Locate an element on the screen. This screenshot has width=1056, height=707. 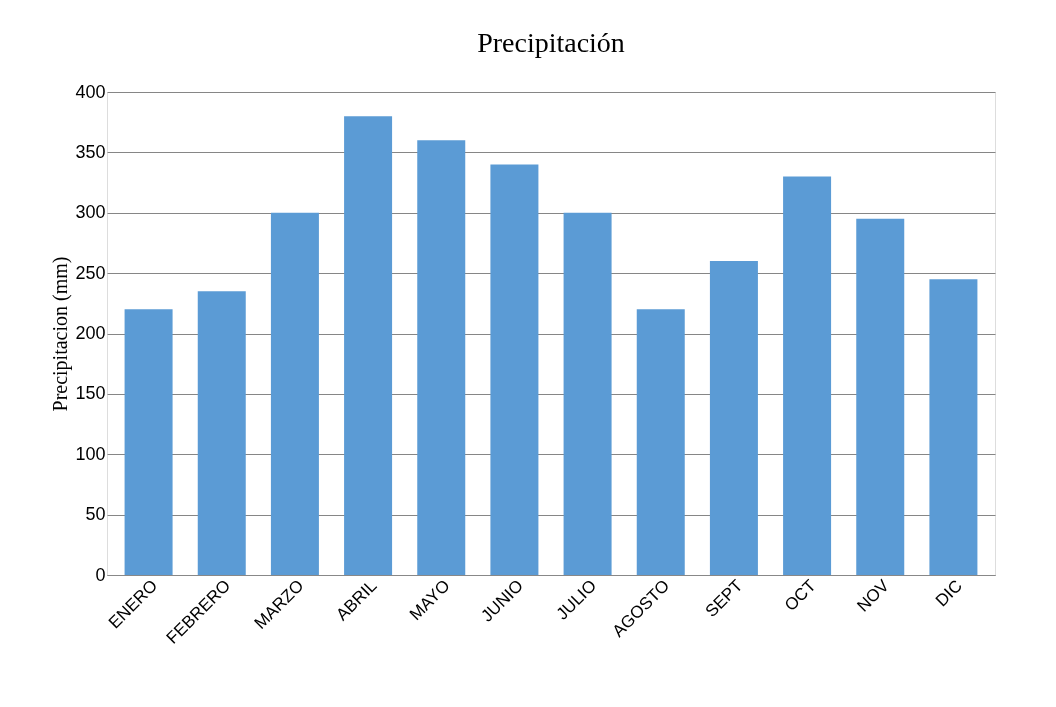
y-tick-label: 150 is located at coordinates (90, 393).